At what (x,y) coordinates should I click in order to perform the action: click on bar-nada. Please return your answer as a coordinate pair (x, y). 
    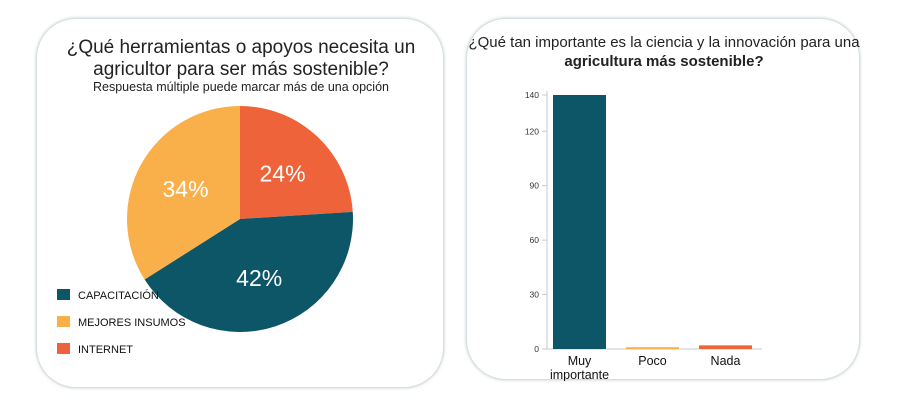
    Looking at the image, I should click on (725, 347).